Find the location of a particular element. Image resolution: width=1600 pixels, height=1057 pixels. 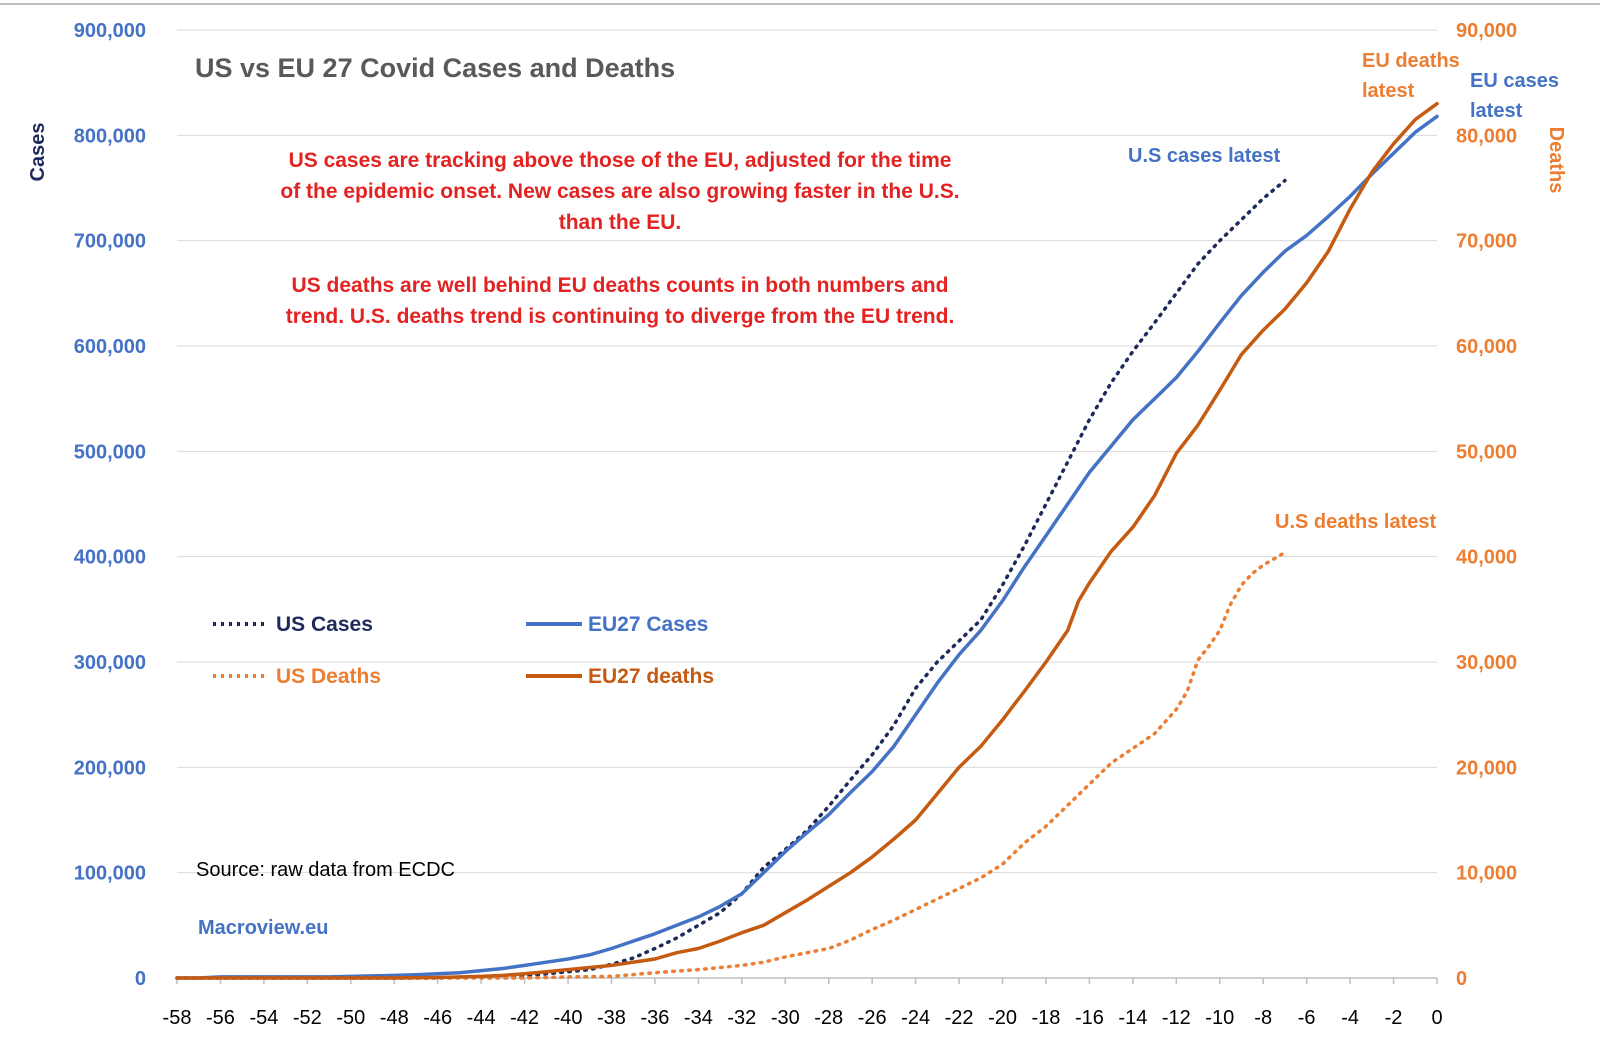

x-tick-label: -42 is located at coordinates (524, 1018).